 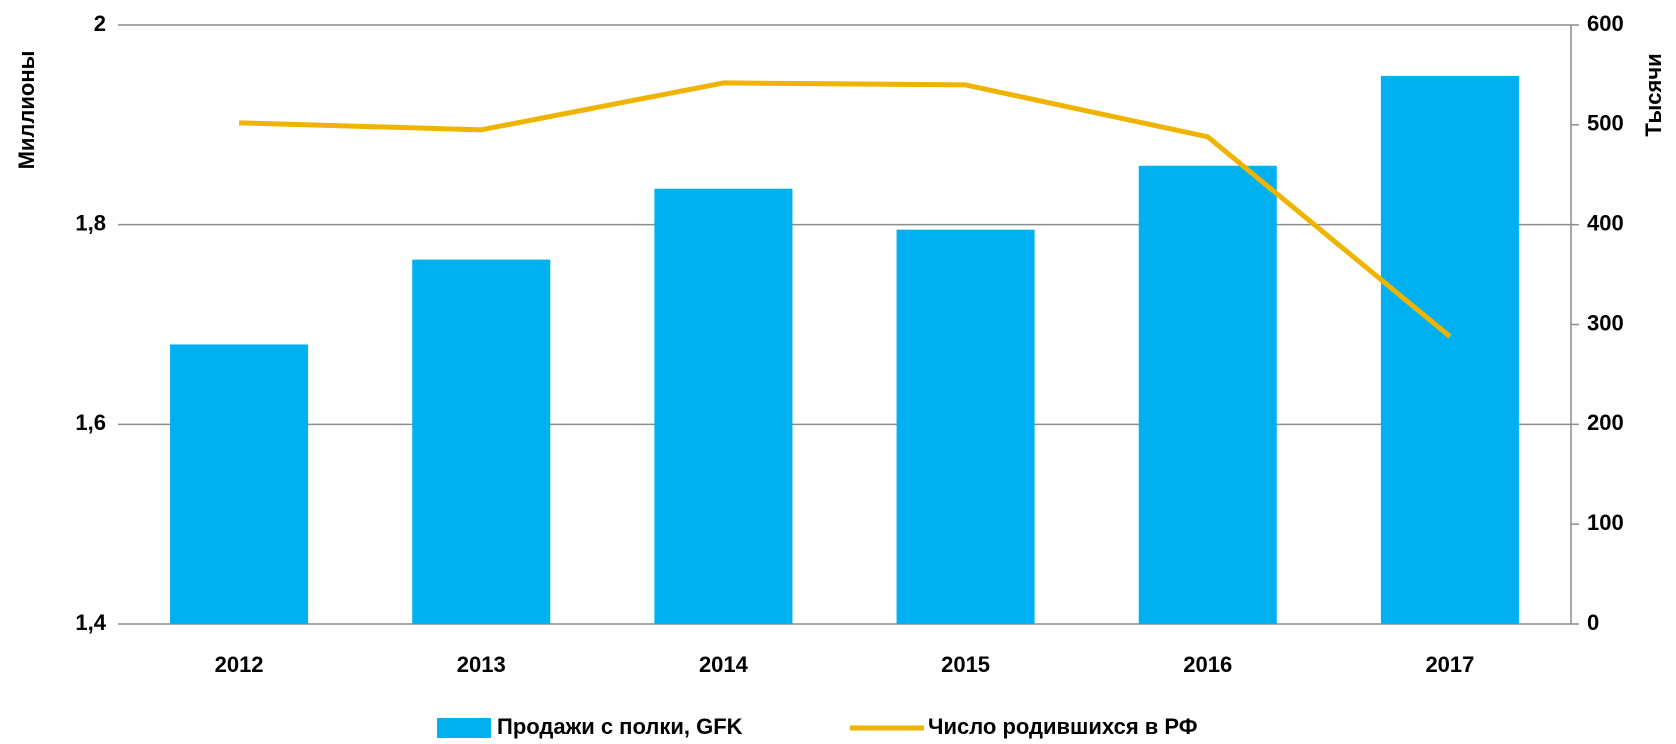 What do you see at coordinates (90, 622) in the screenshot?
I see `y-tick-label: 1,4` at bounding box center [90, 622].